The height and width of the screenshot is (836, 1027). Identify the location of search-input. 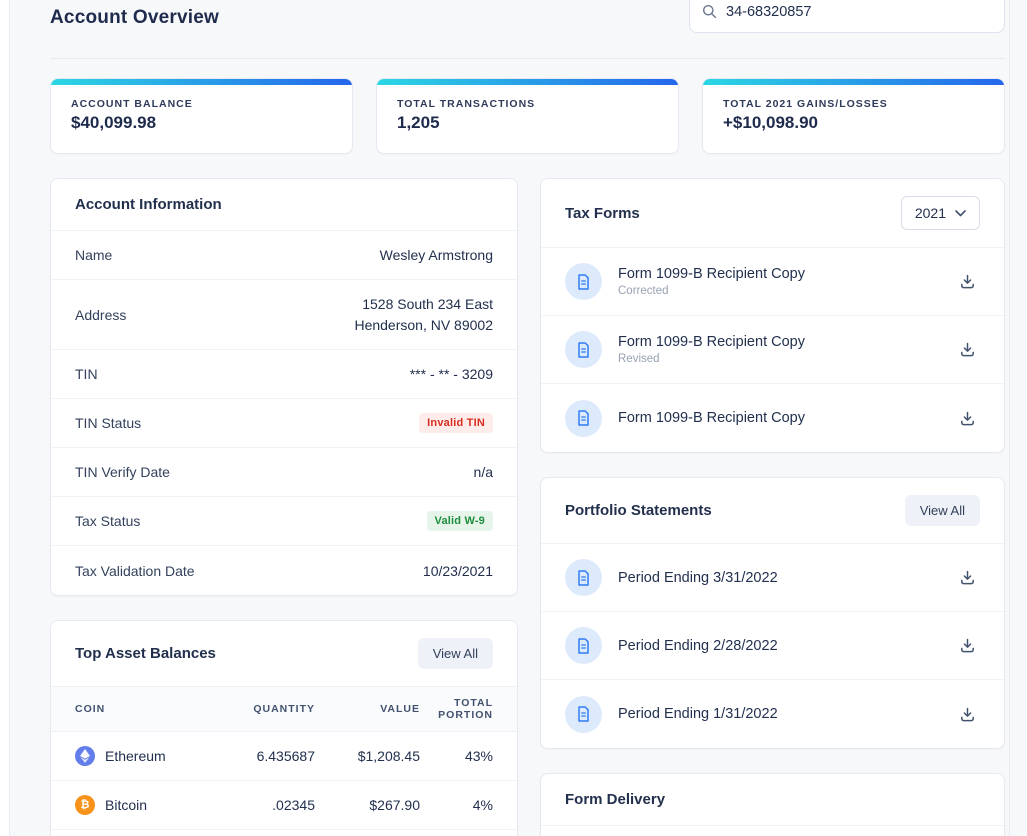
(859, 11).